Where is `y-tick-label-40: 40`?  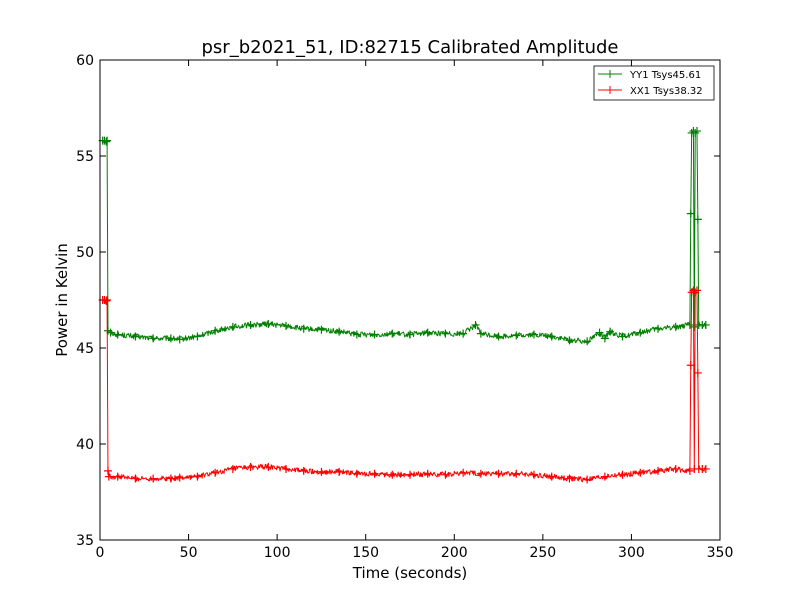 y-tick-label-40: 40 is located at coordinates (85, 445).